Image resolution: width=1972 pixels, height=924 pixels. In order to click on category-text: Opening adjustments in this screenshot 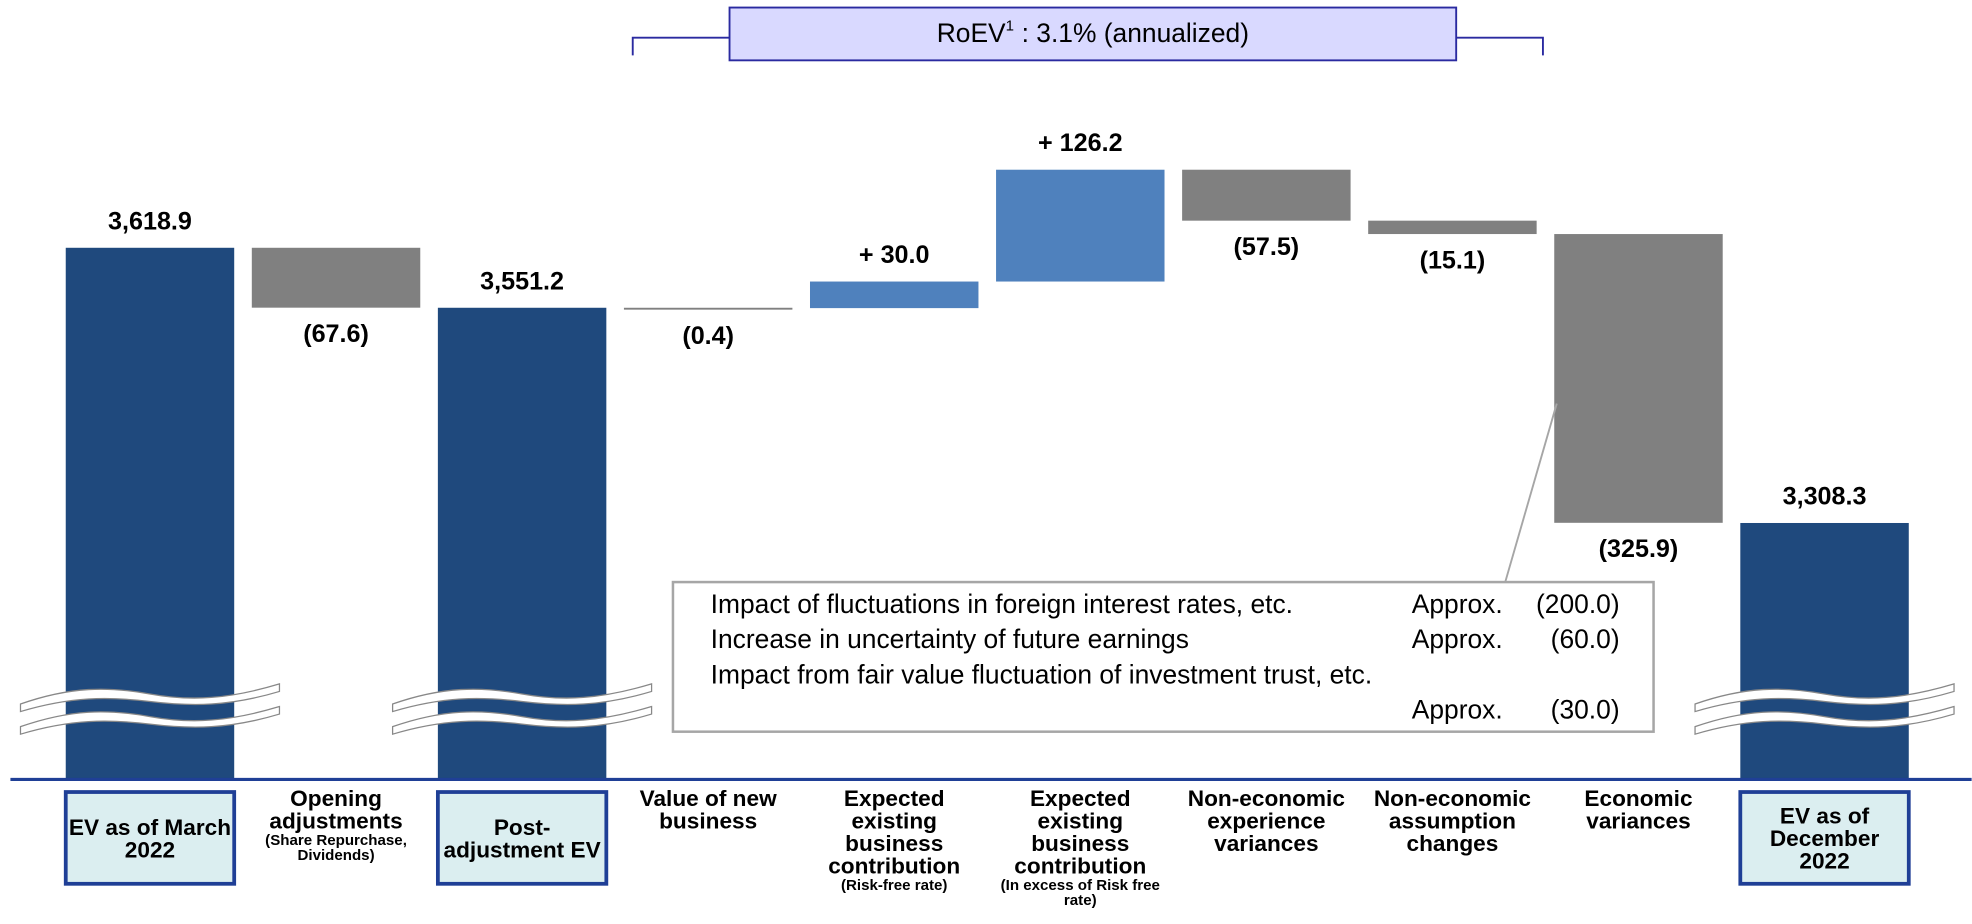, I will do `click(336, 810)`.